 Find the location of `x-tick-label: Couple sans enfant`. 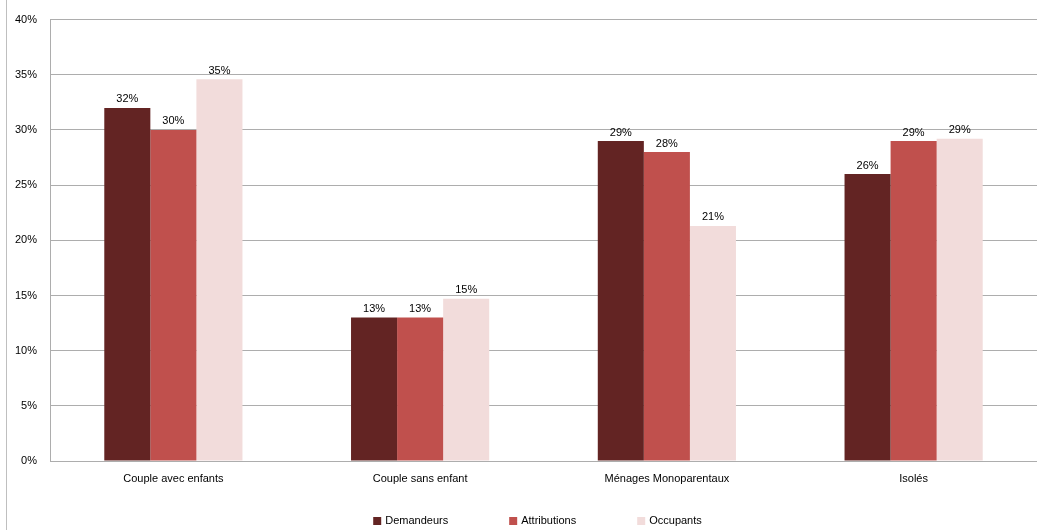

x-tick-label: Couple sans enfant is located at coordinates (420, 477).